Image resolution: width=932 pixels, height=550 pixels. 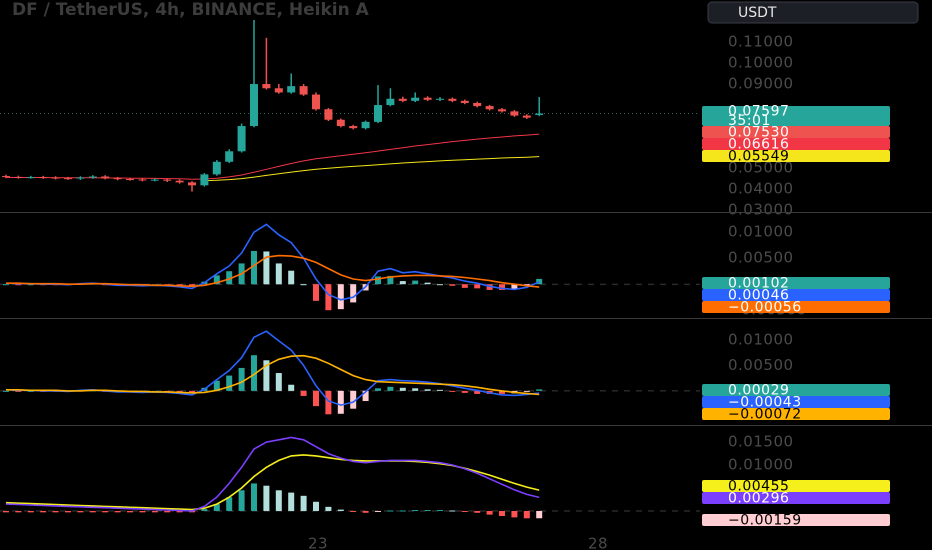 What do you see at coordinates (813, 12) in the screenshot?
I see `currency-button` at bounding box center [813, 12].